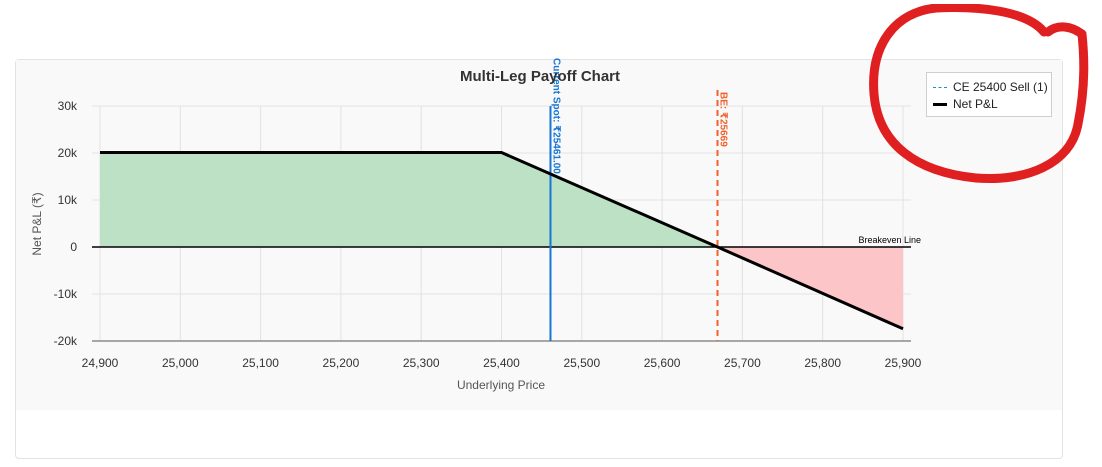  I want to click on y-tick-label: -20k, so click(66, 341).